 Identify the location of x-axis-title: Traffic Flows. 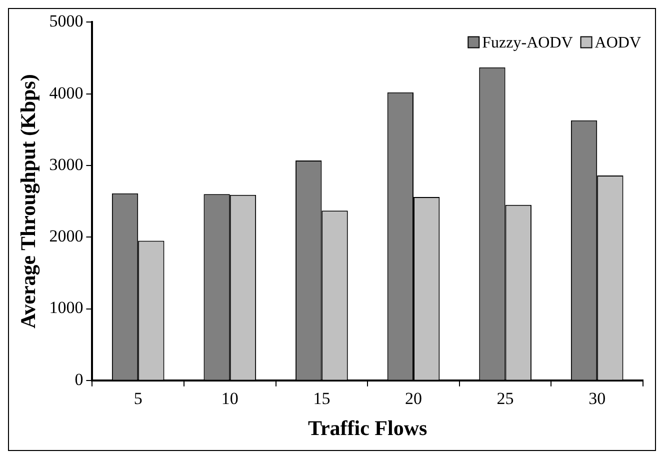
(368, 428).